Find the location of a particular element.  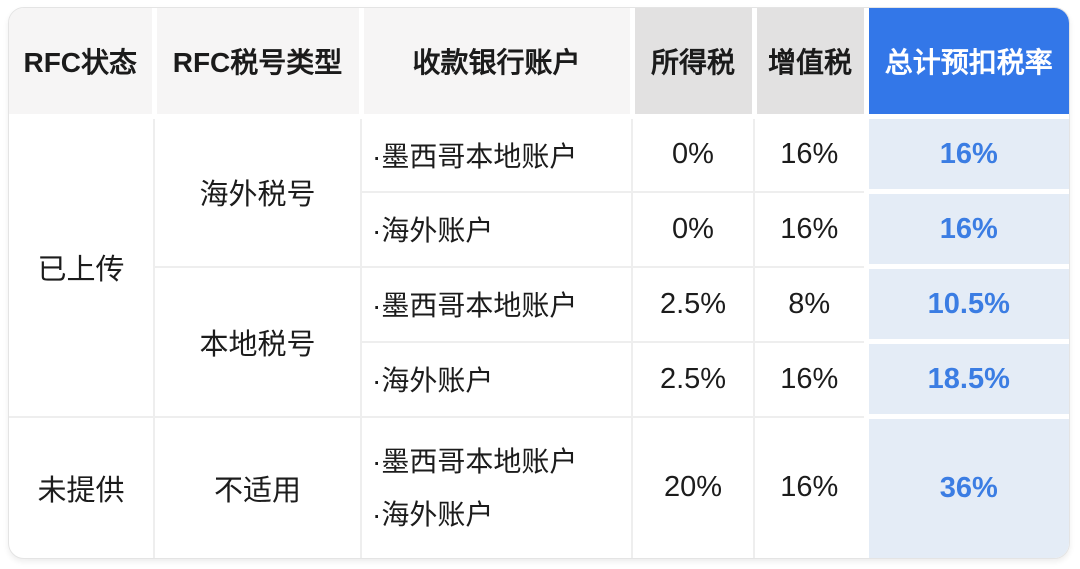

cell-total-rate: 18.5% is located at coordinates (966, 378).